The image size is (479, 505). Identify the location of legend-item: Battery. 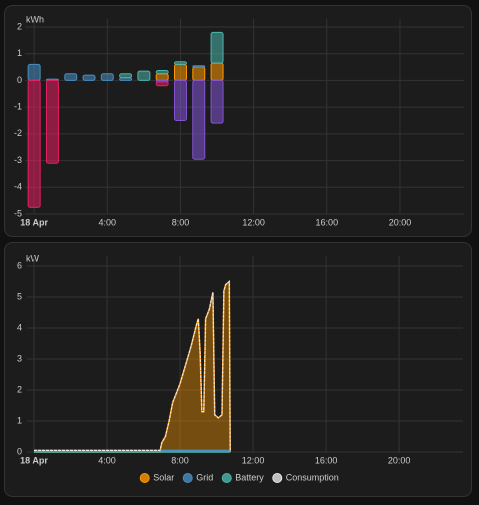
(242, 477).